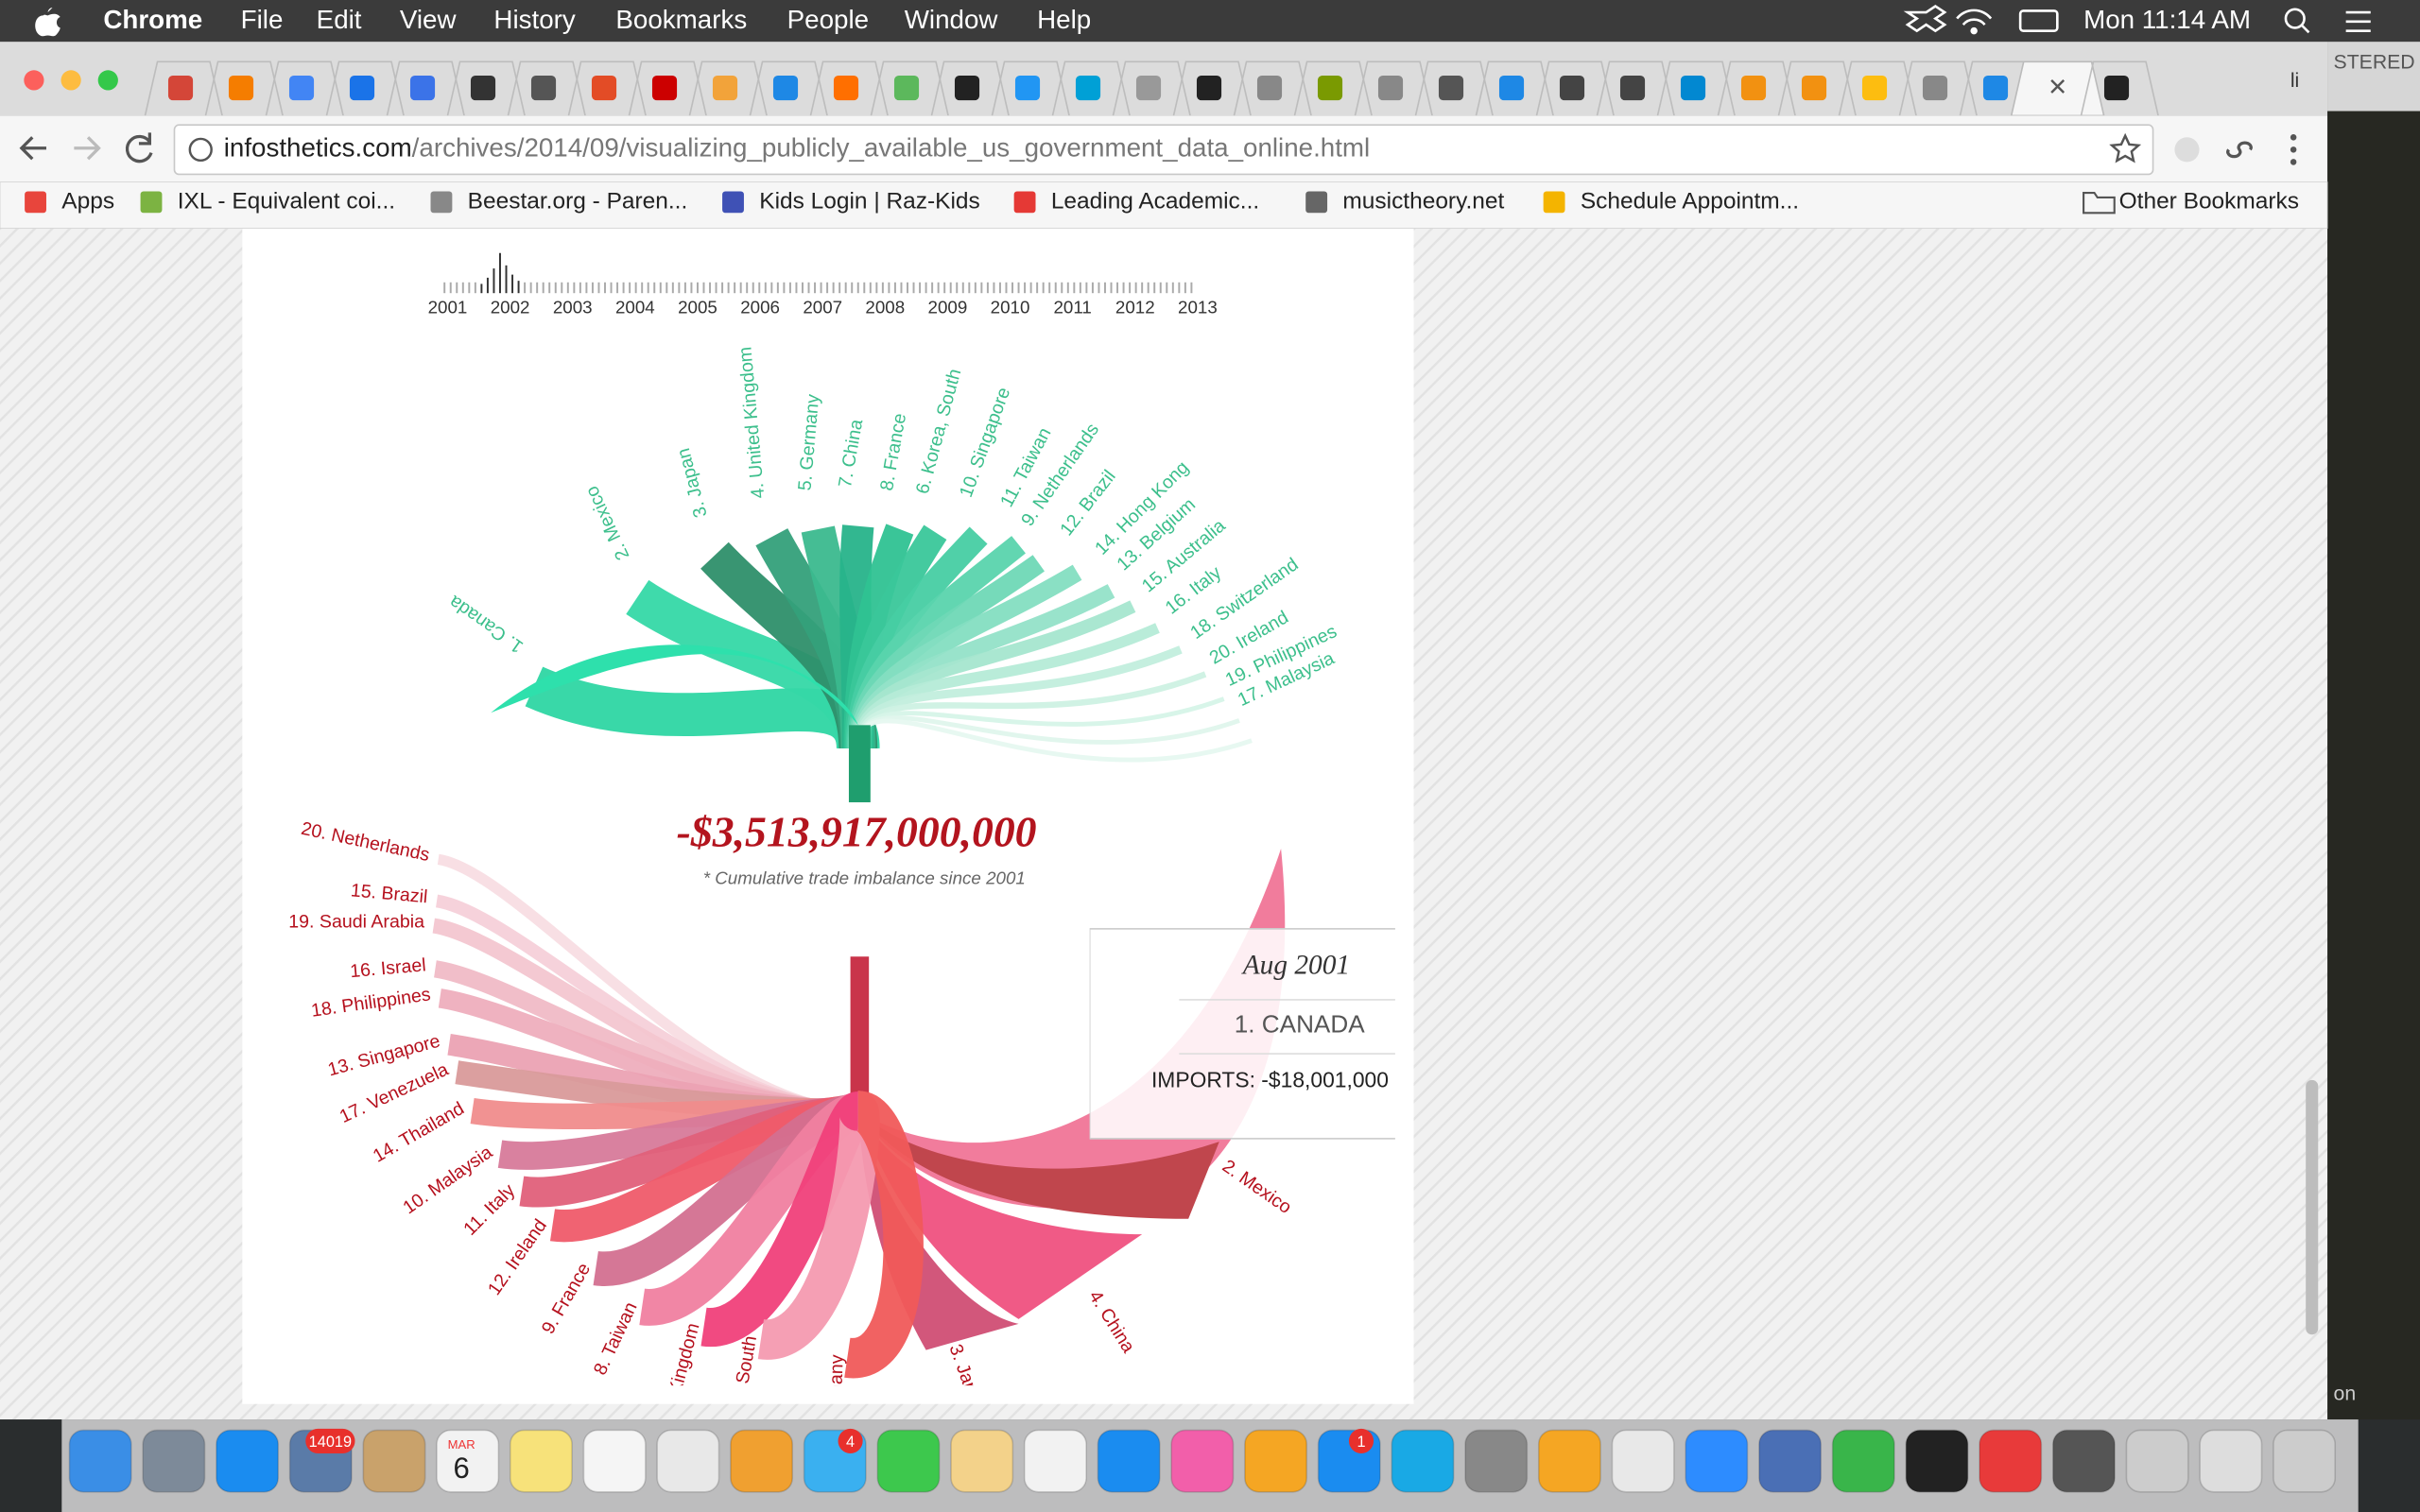 The width and height of the screenshot is (2420, 1512). Describe the element at coordinates (339, 19) in the screenshot. I see `menu-item: Edit` at that location.